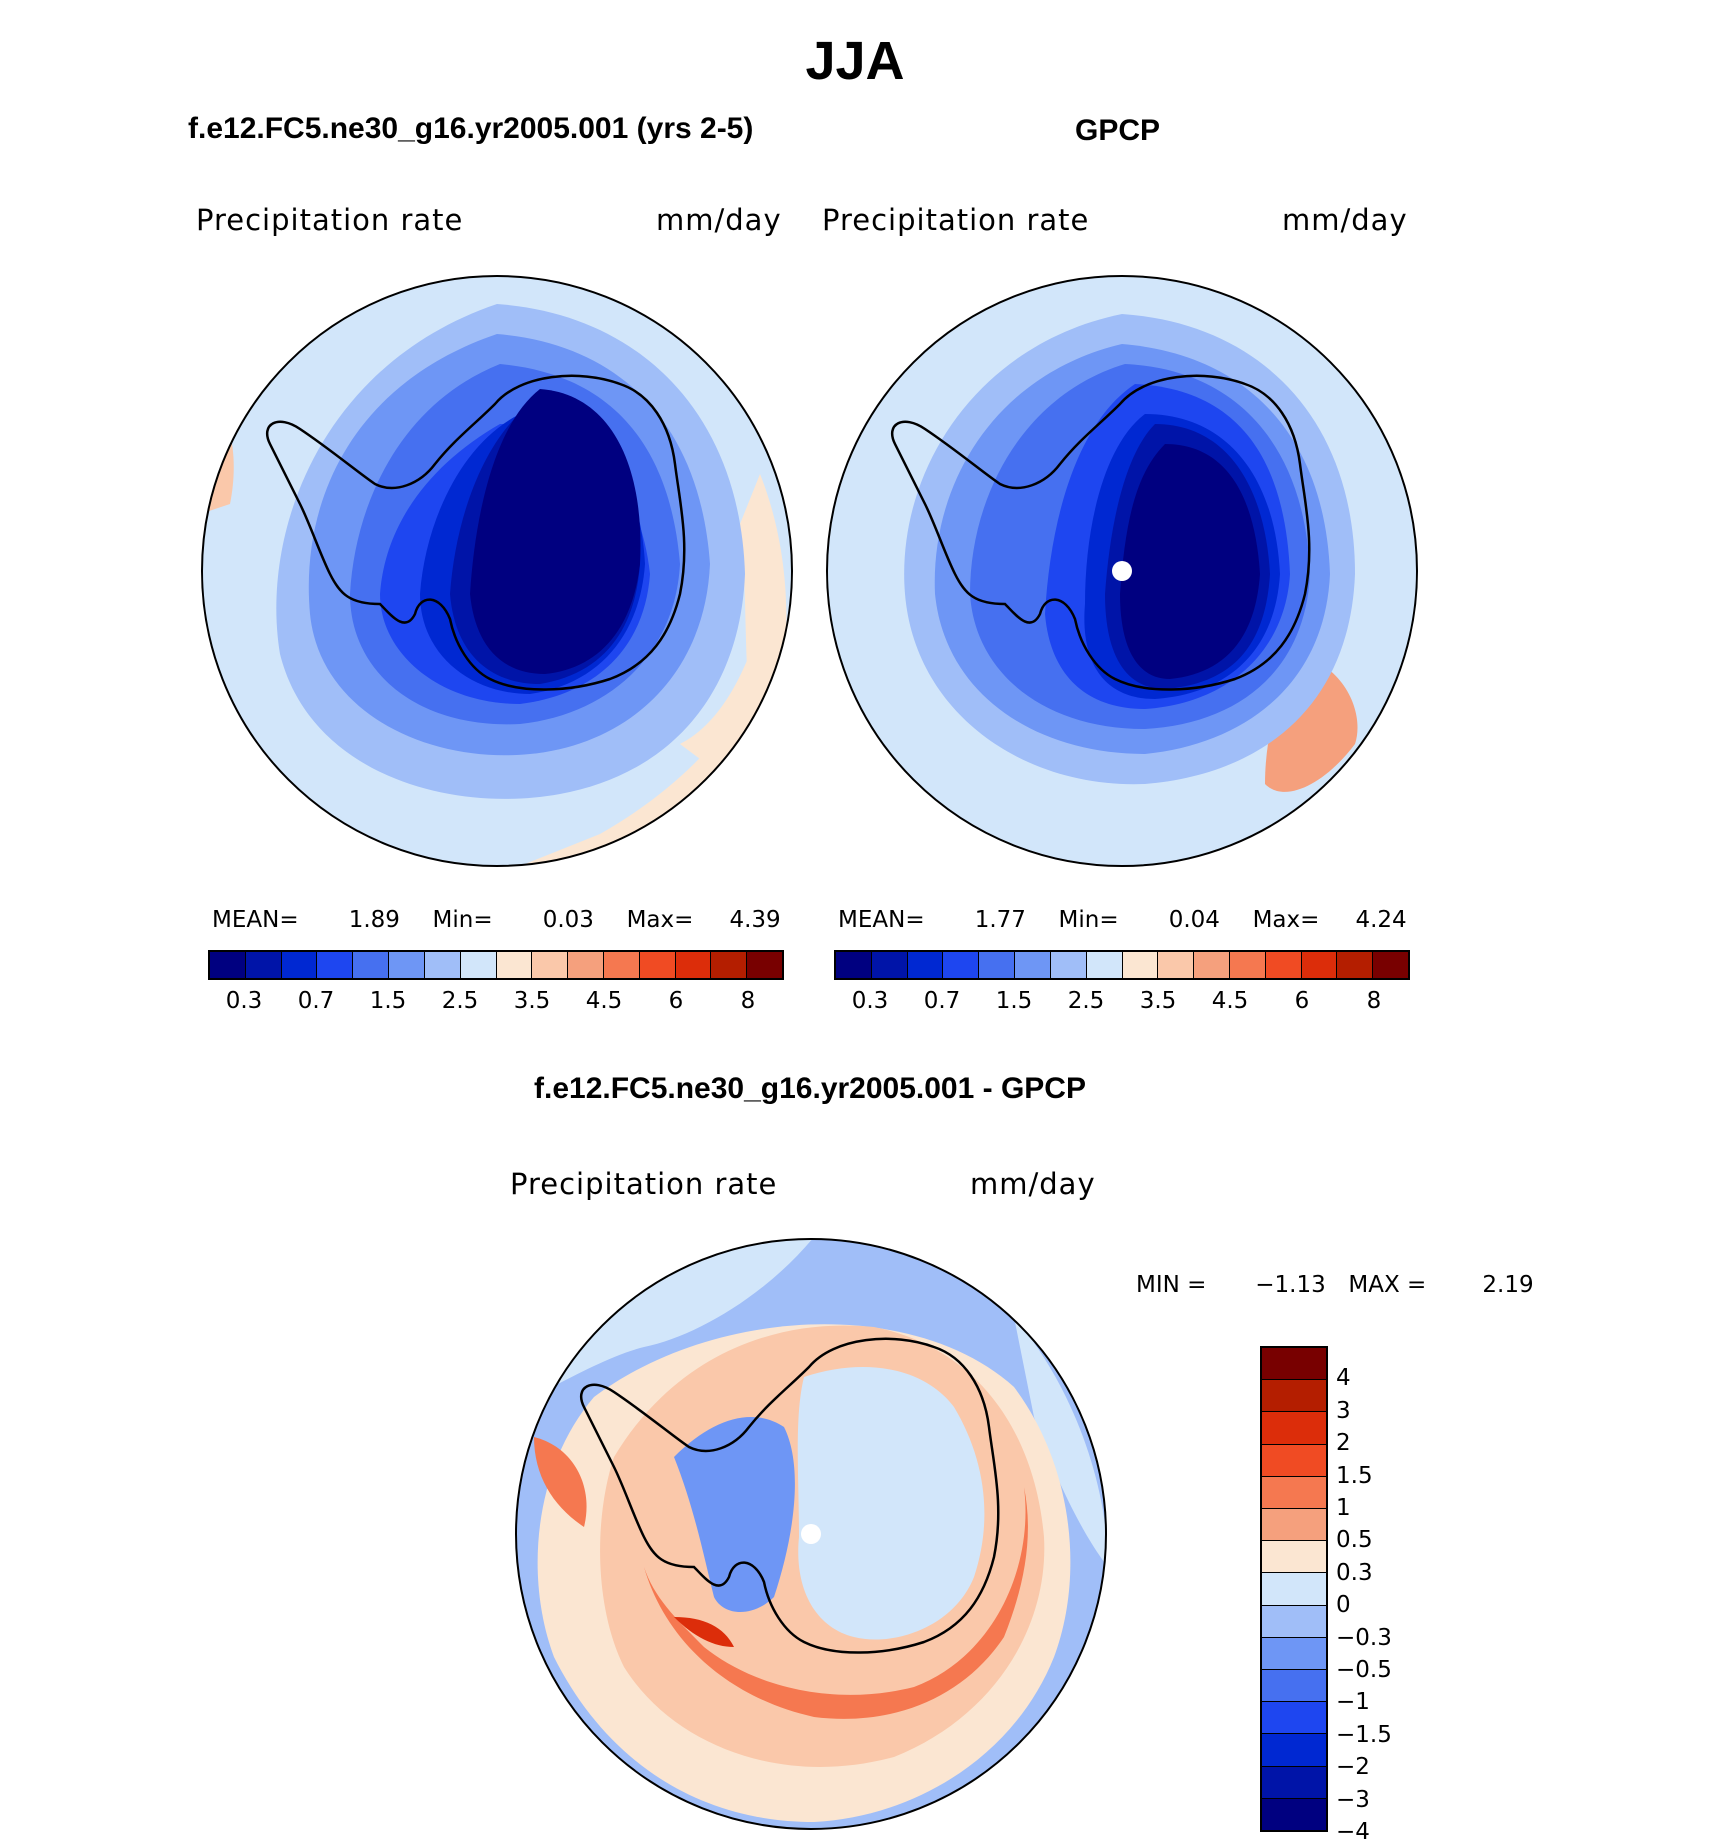  What do you see at coordinates (810, 1088) in the screenshot?
I see `panel-diff-title: f.e12.FC5.ne30_g16.yr2005.001 - GPCP` at bounding box center [810, 1088].